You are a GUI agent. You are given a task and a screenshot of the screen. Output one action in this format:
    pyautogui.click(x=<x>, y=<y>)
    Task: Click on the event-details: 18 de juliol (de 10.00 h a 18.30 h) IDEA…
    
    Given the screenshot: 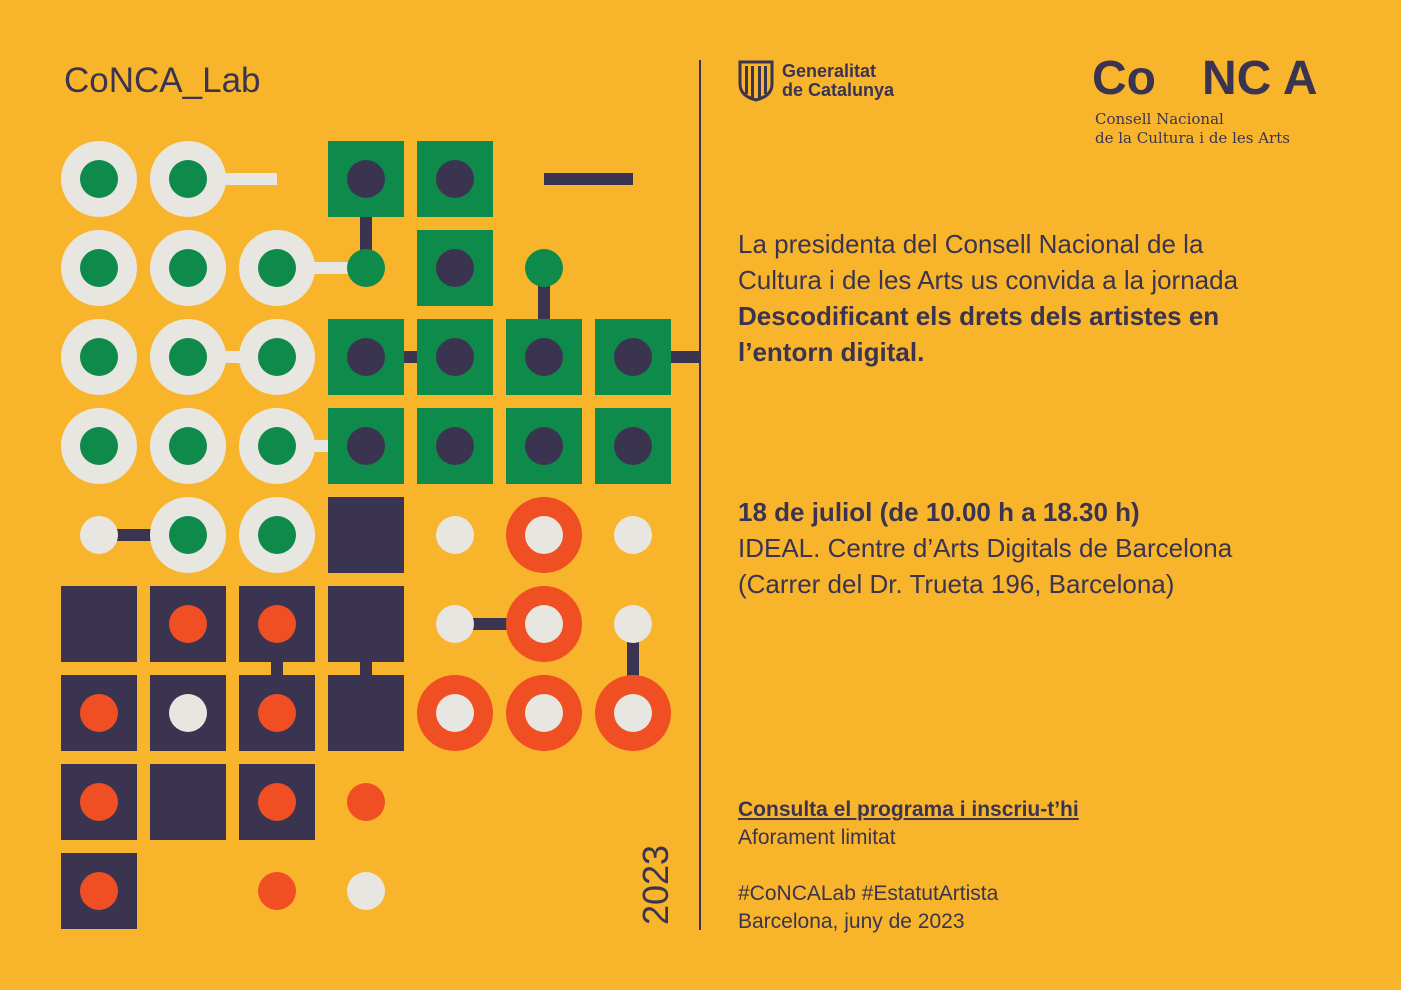 What is the action you would take?
    pyautogui.click(x=1058, y=548)
    